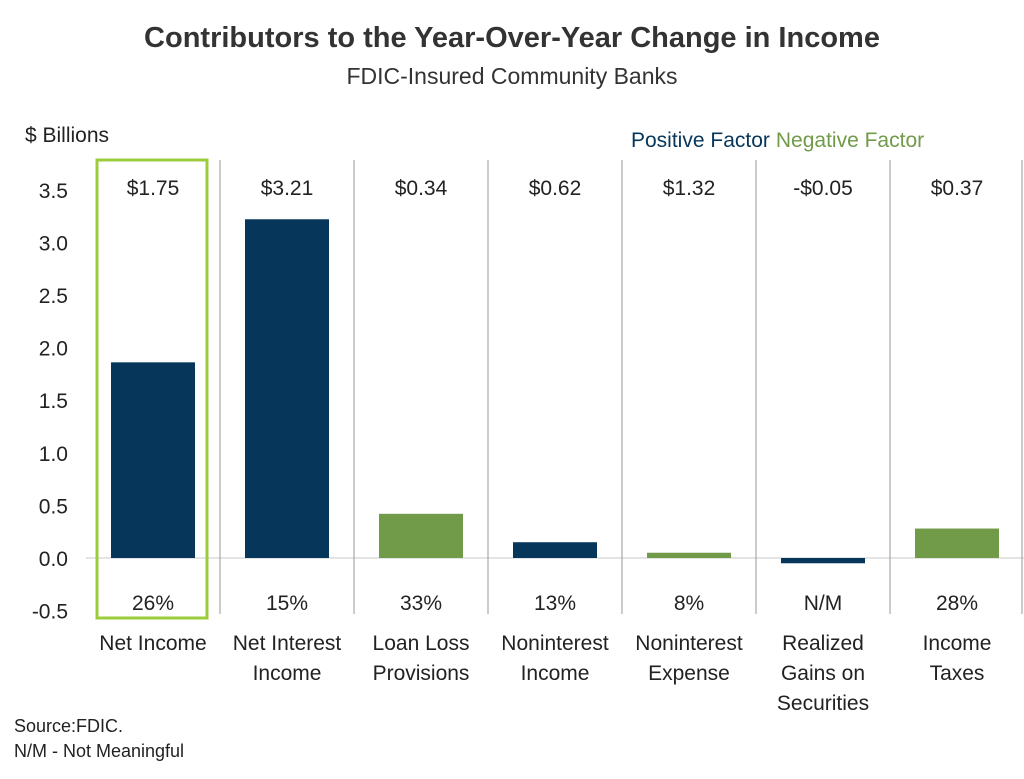 The width and height of the screenshot is (1024, 779). I want to click on source-note: Source:FDIC., so click(69, 726).